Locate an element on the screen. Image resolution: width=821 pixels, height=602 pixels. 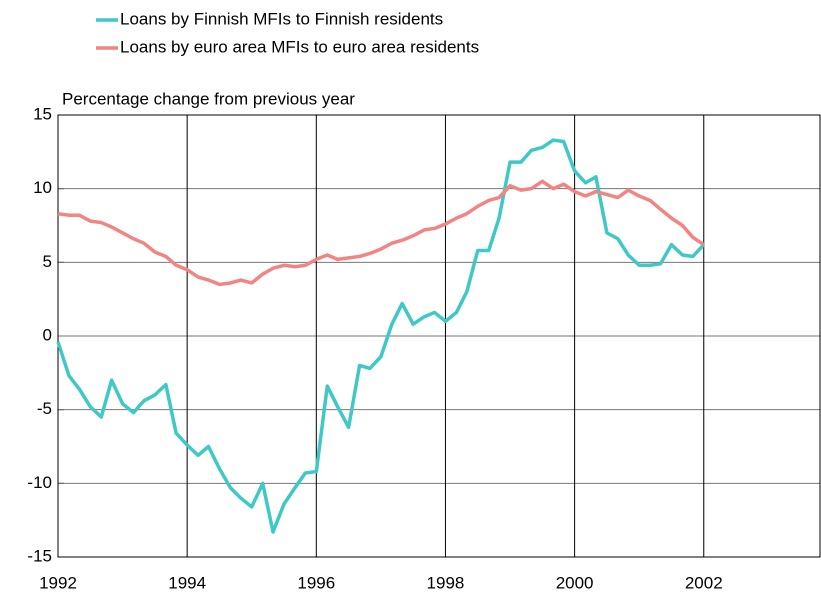
x-tick-label: 2002 is located at coordinates (704, 582).